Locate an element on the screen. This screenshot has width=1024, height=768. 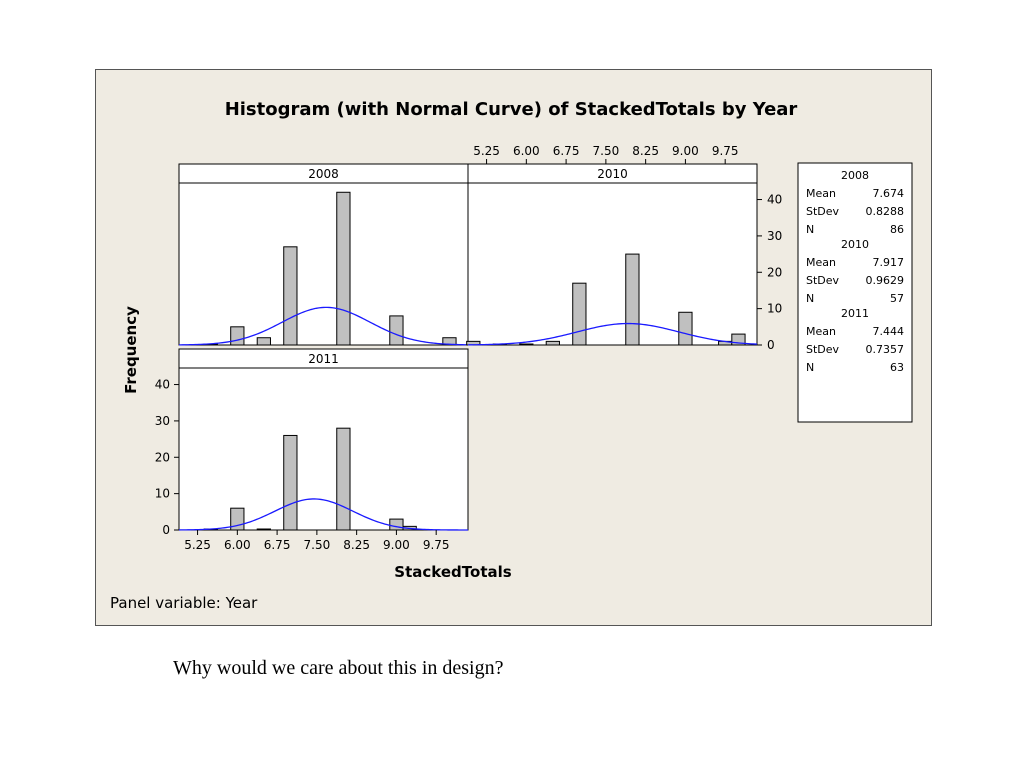
panel-2011: 2011 is located at coordinates (323, 439).